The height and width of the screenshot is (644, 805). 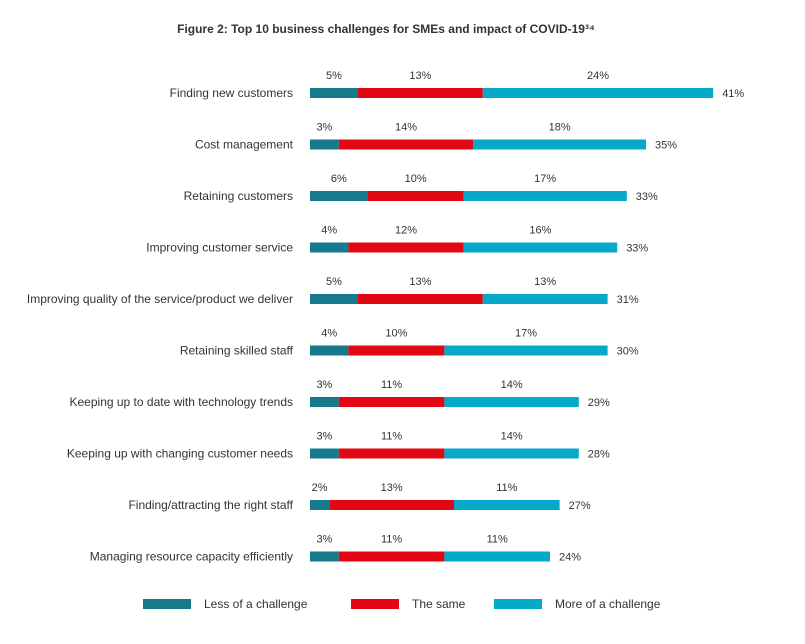 I want to click on value-label: 16%, so click(x=540, y=231).